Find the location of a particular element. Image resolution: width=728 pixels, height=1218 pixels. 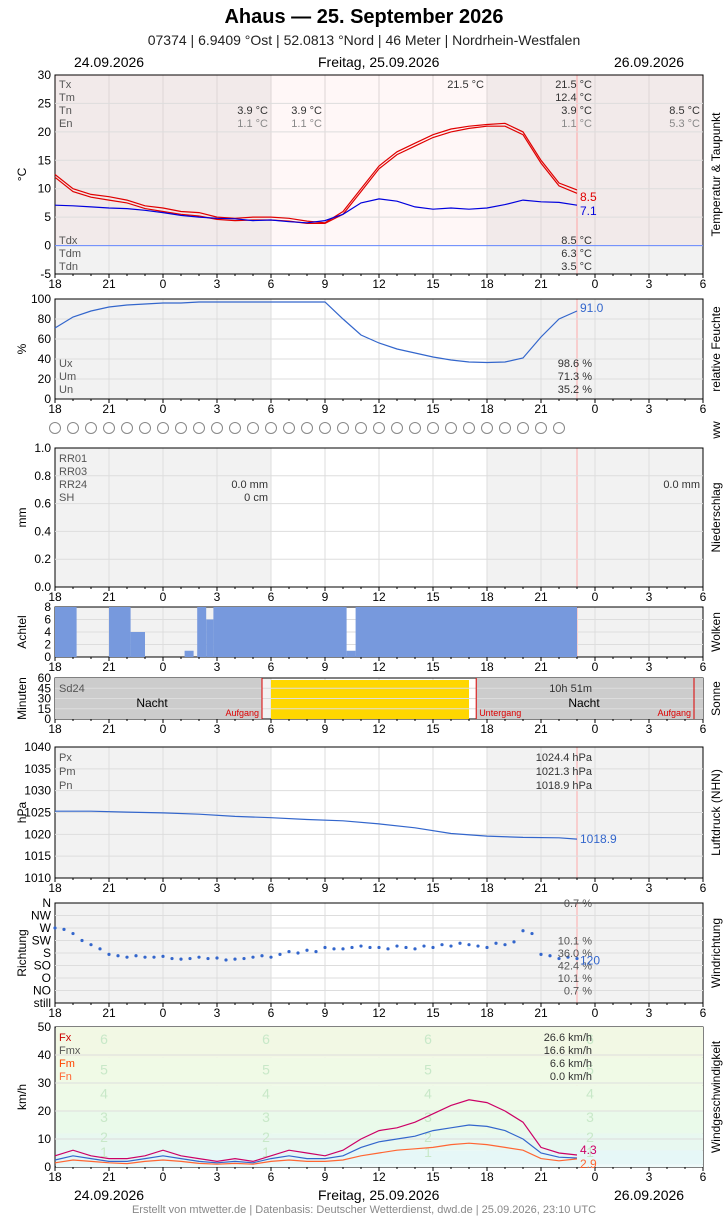

pressure-stat-key: Px is located at coordinates (65, 758).